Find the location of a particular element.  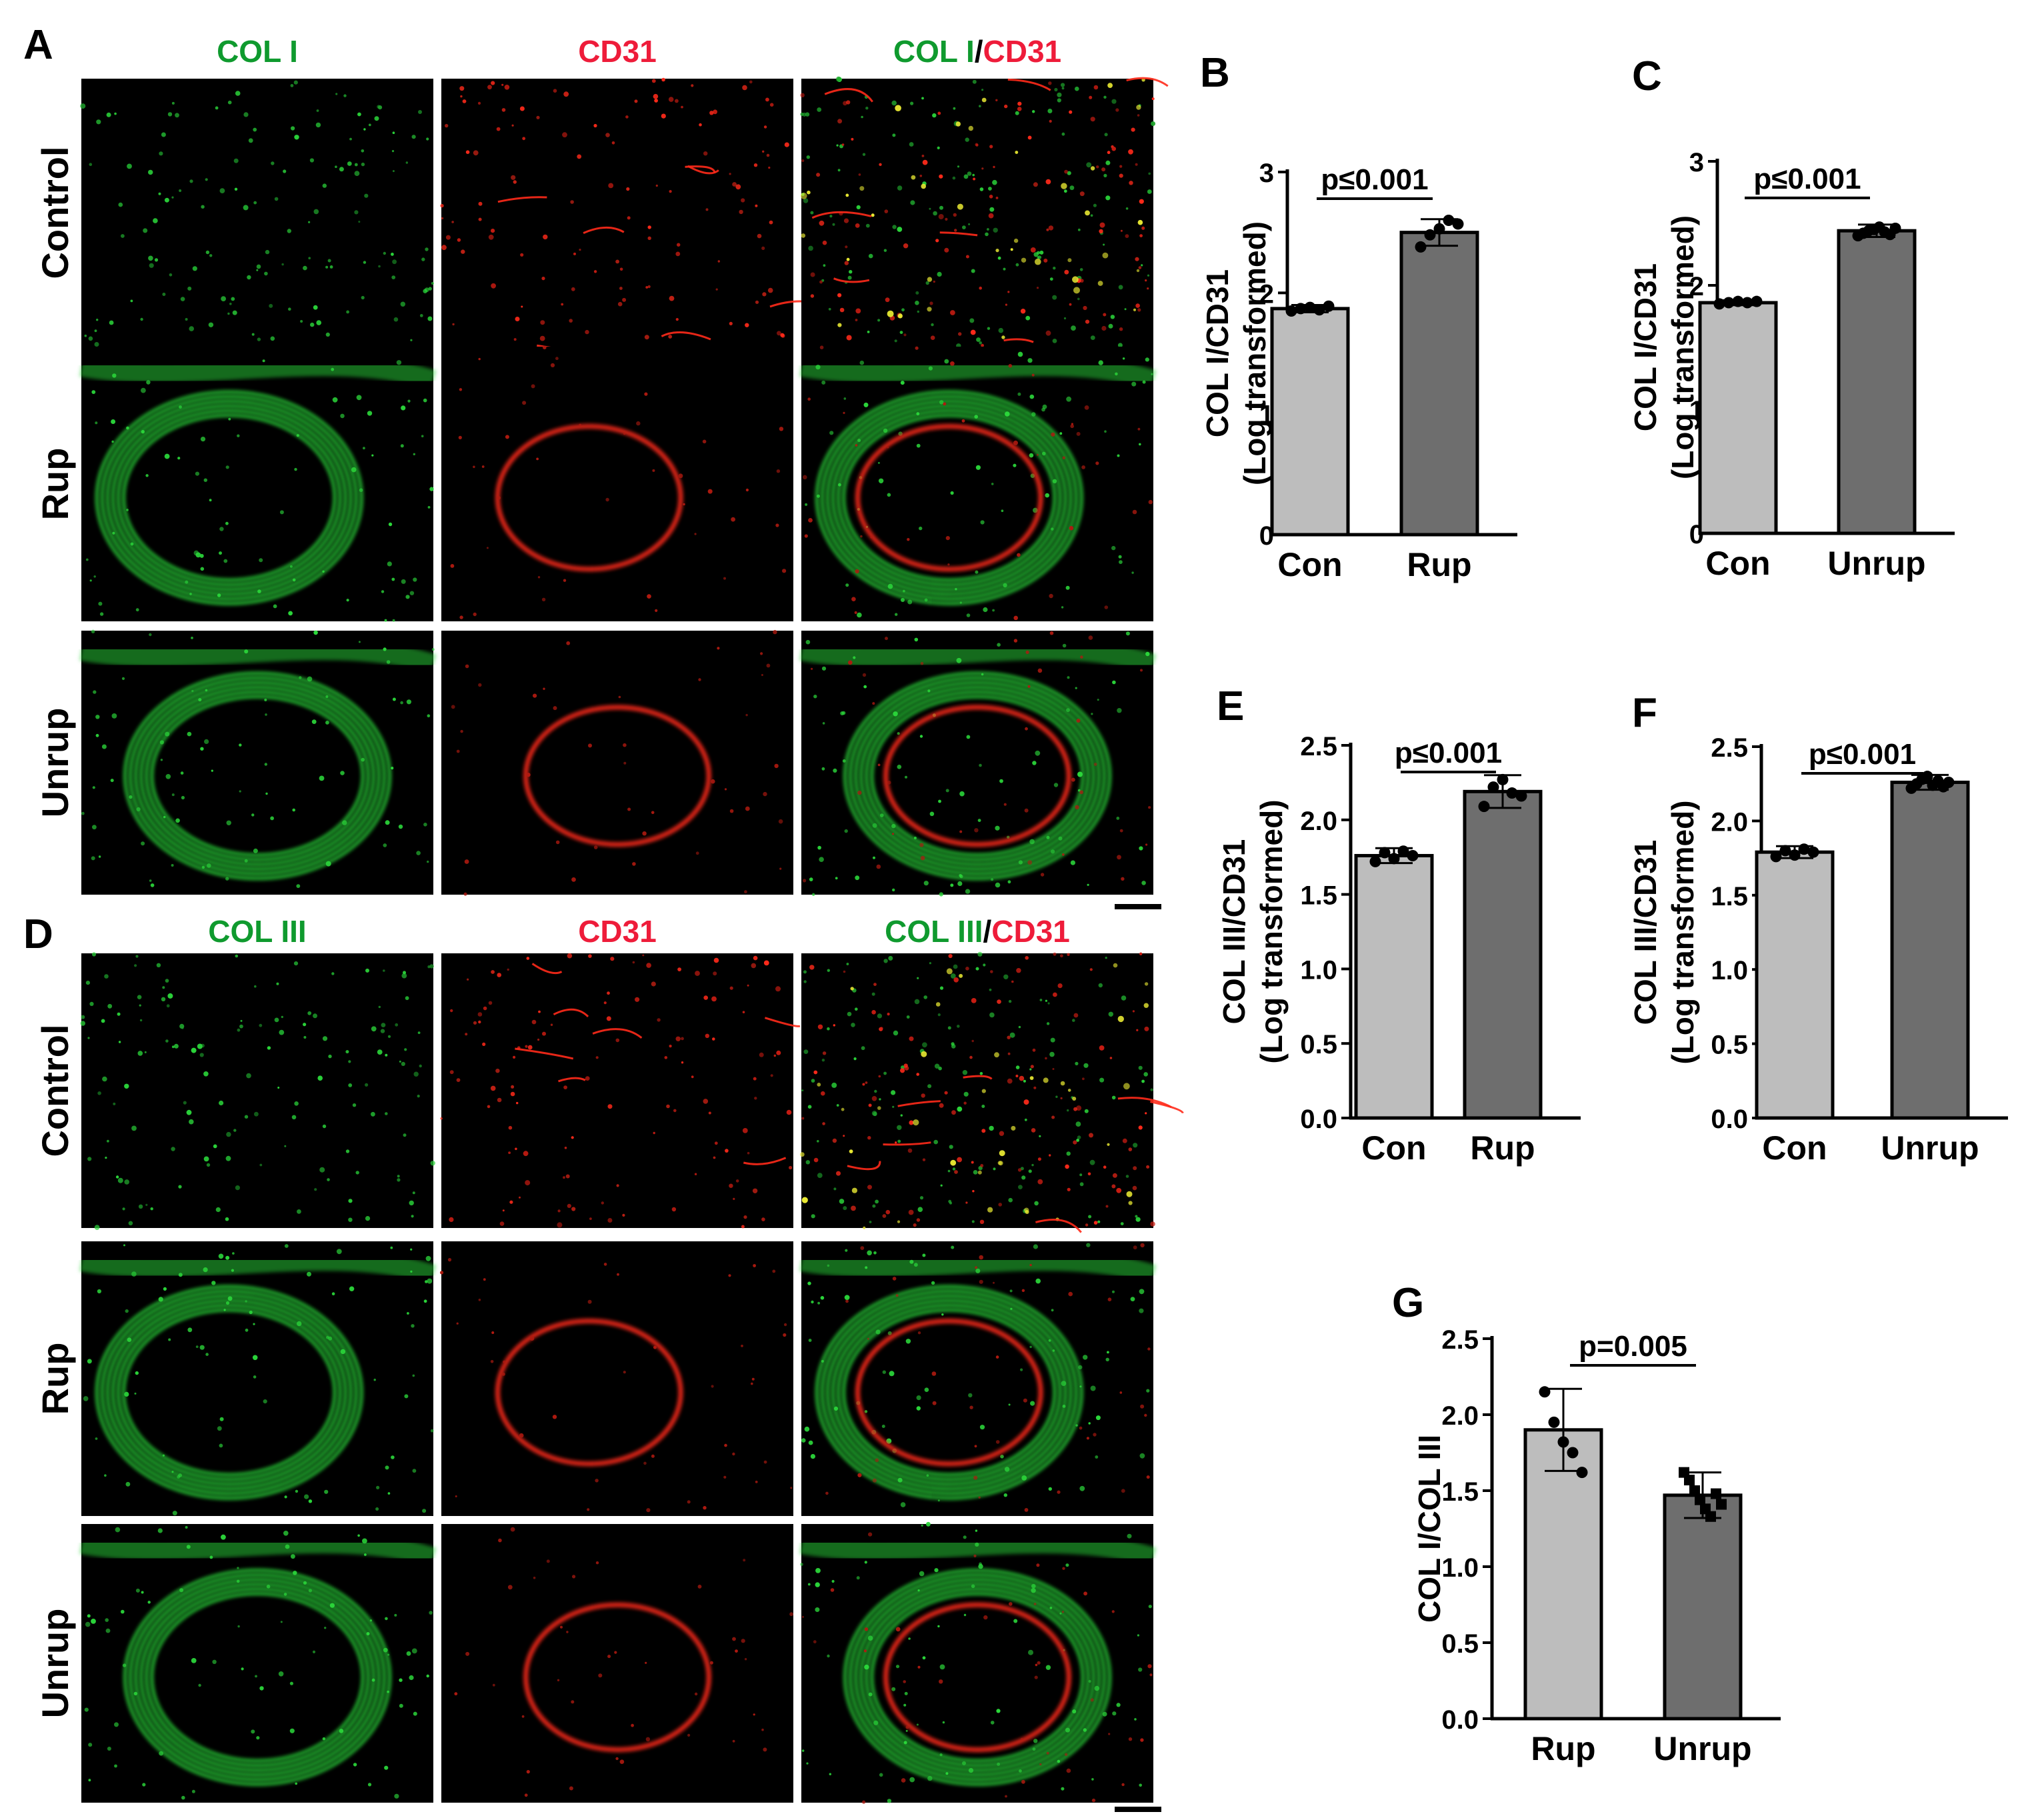

data-point is located at coordinates (1521, 796).